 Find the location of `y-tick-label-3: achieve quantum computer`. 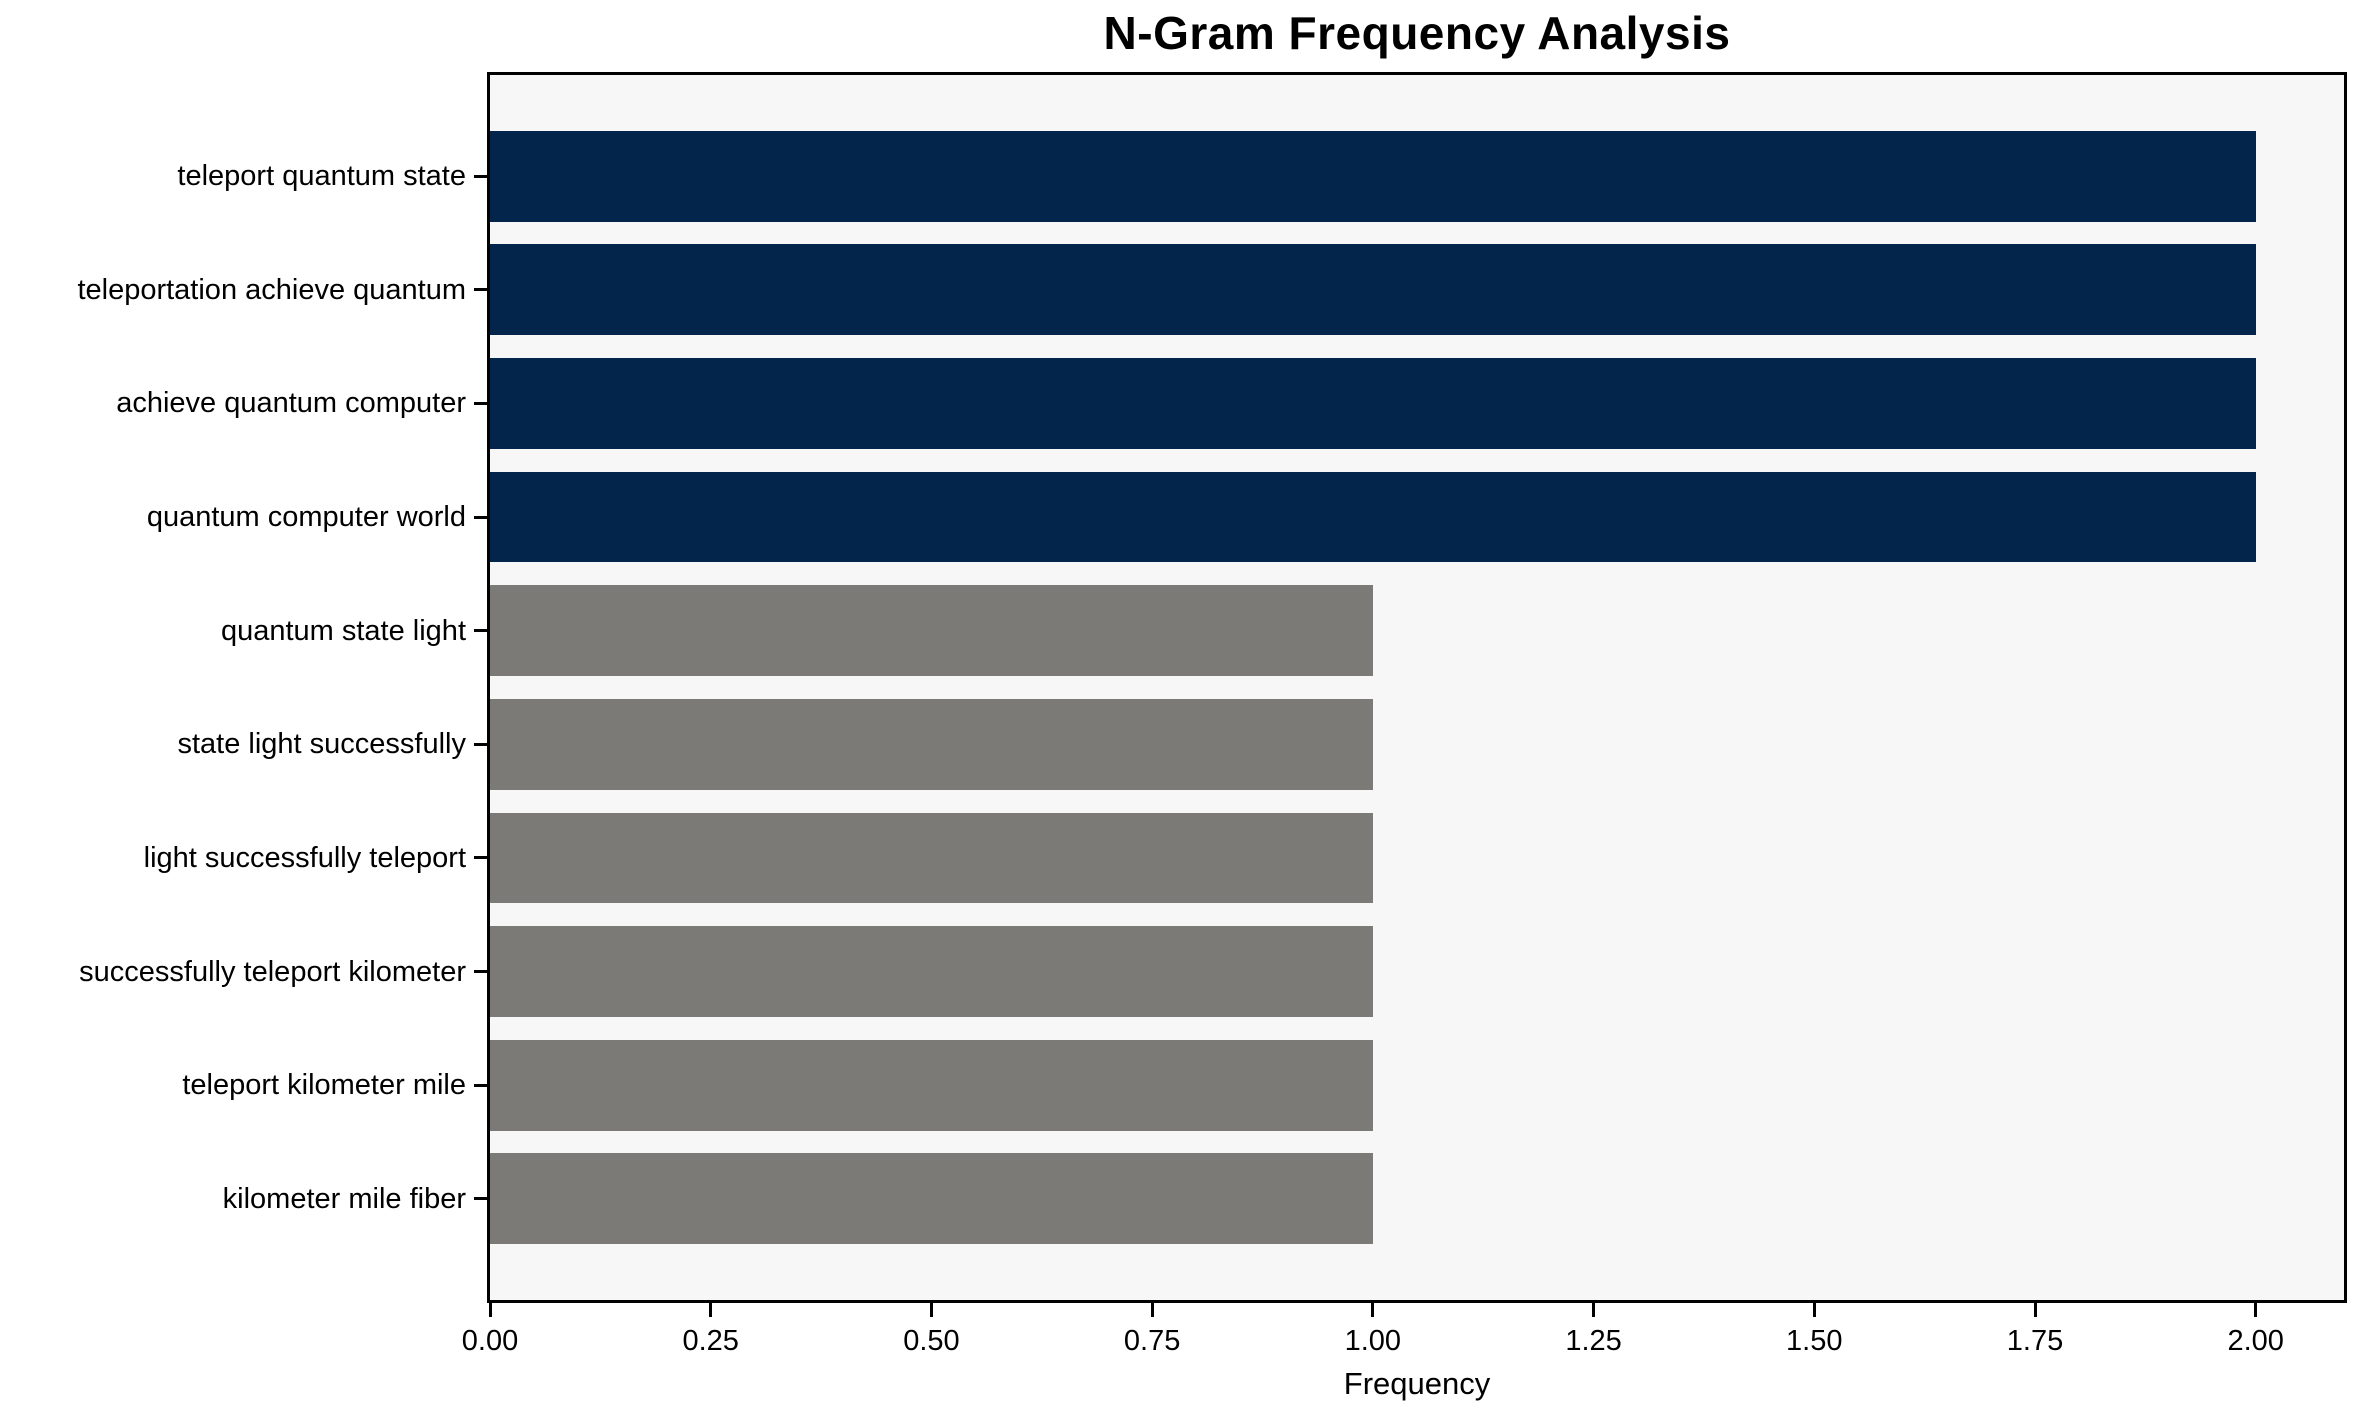

y-tick-label-3: achieve quantum computer is located at coordinates (291, 403).